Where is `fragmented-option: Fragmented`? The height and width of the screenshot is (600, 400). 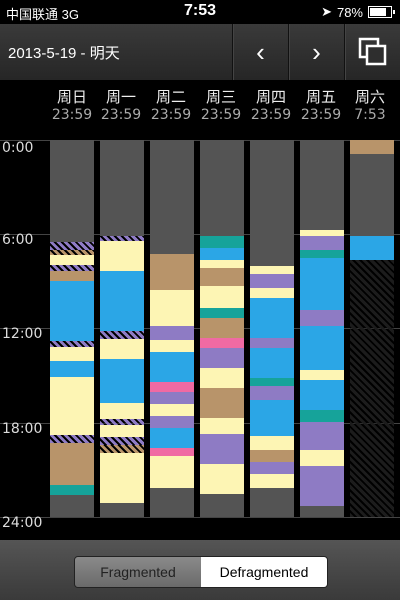
fragmented-option: Fragmented is located at coordinates (138, 572).